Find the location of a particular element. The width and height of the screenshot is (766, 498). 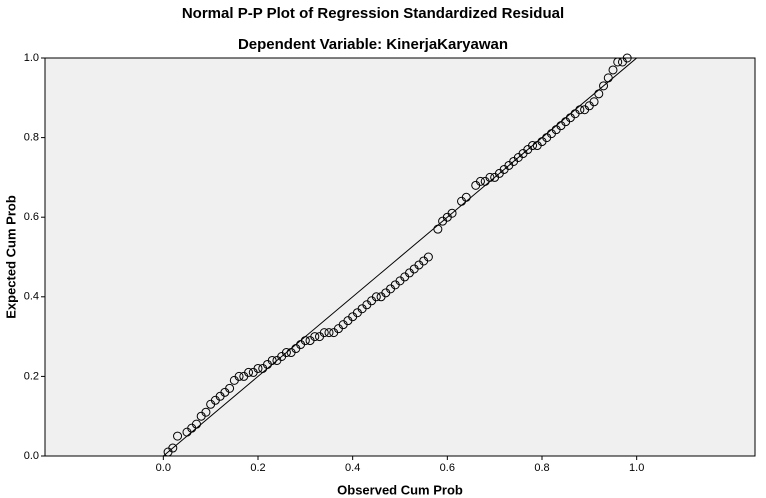

y-tick-label: 0.0 is located at coordinates (31, 456).